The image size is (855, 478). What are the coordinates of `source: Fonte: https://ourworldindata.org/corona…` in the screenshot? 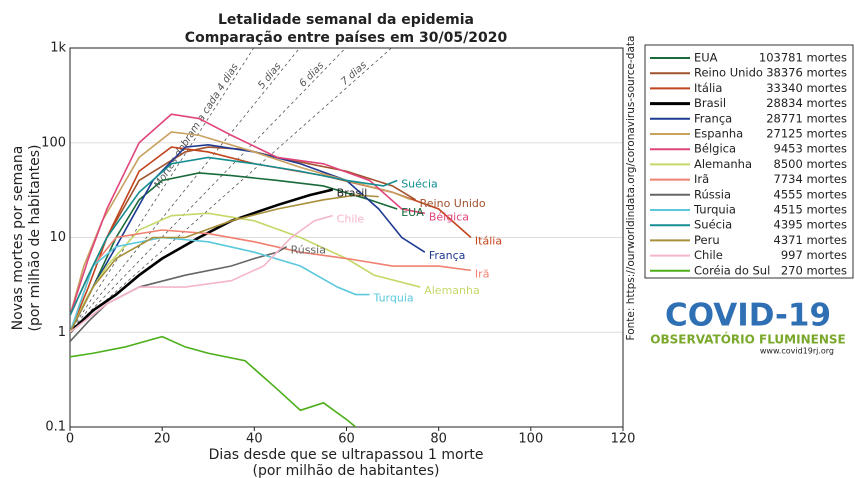 It's located at (631, 188).